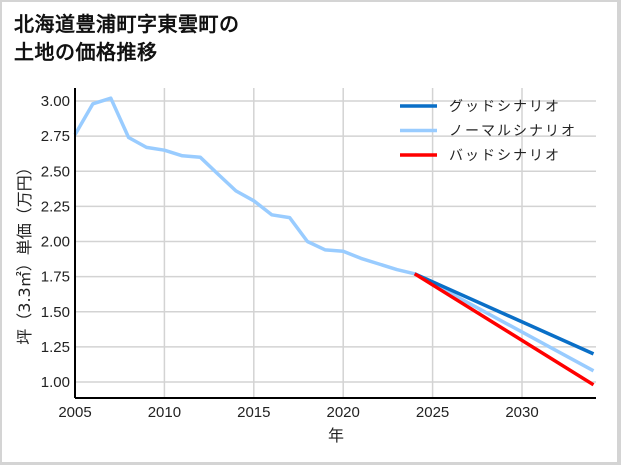  I want to click on legend-label: バッドシナリオ, so click(505, 156).